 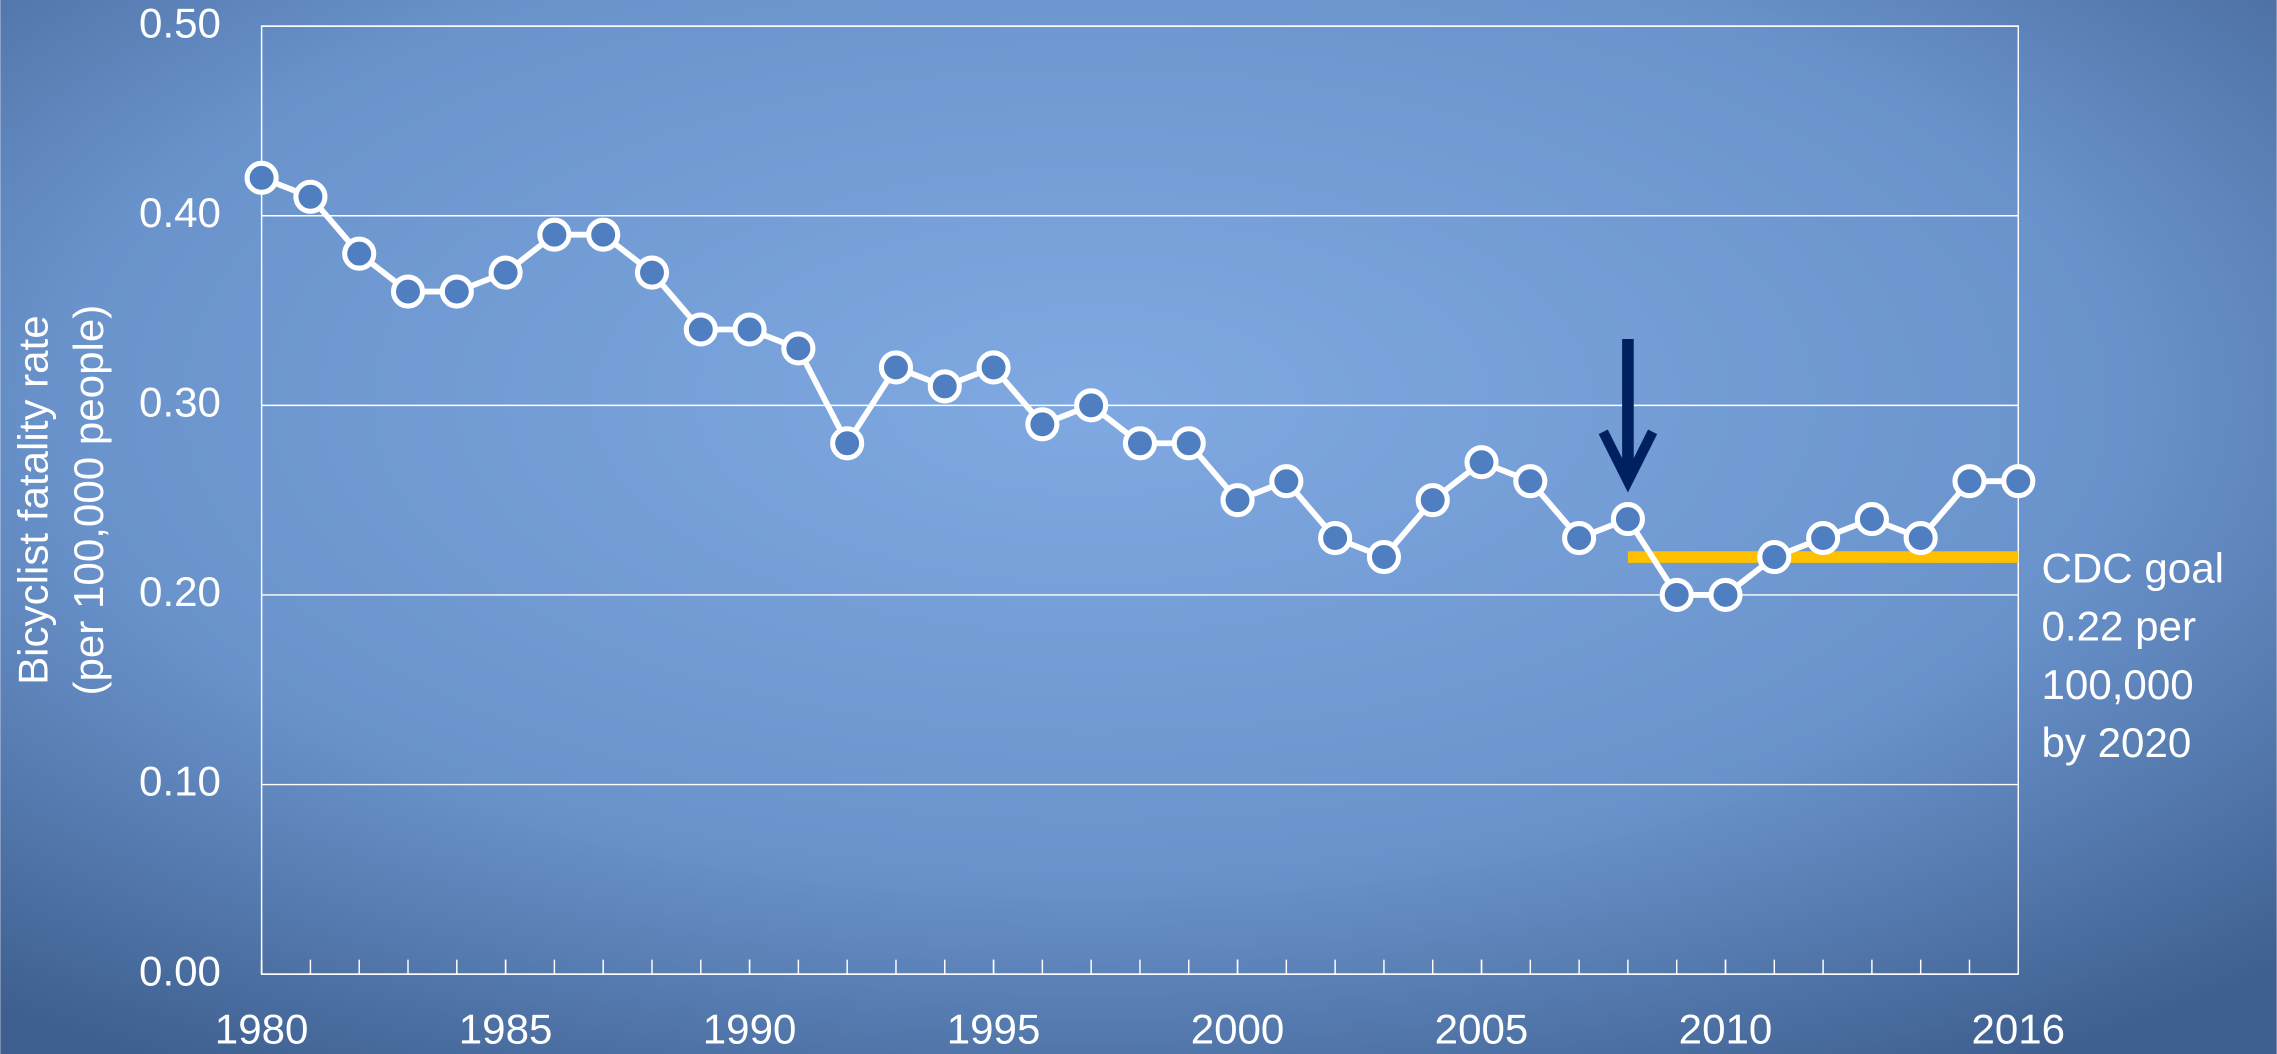 I want to click on goal-label: 0.22 per, so click(x=2119, y=626).